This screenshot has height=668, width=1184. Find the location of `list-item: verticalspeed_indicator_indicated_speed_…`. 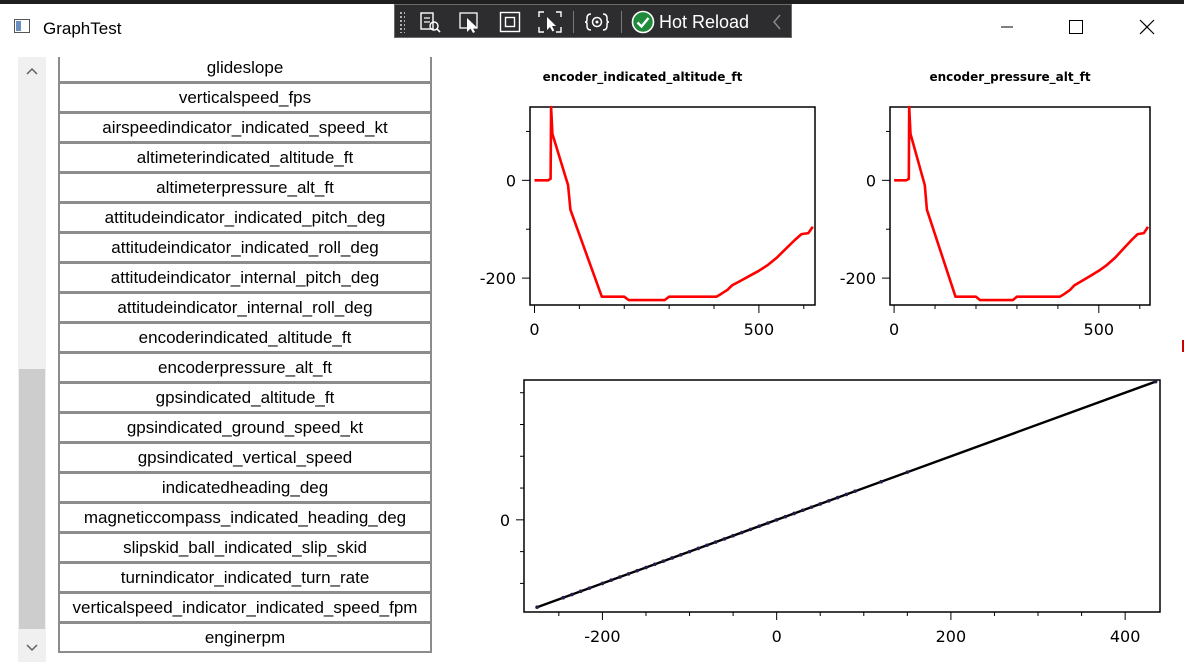

list-item: verticalspeed_indicator_indicated_speed_… is located at coordinates (245, 608).